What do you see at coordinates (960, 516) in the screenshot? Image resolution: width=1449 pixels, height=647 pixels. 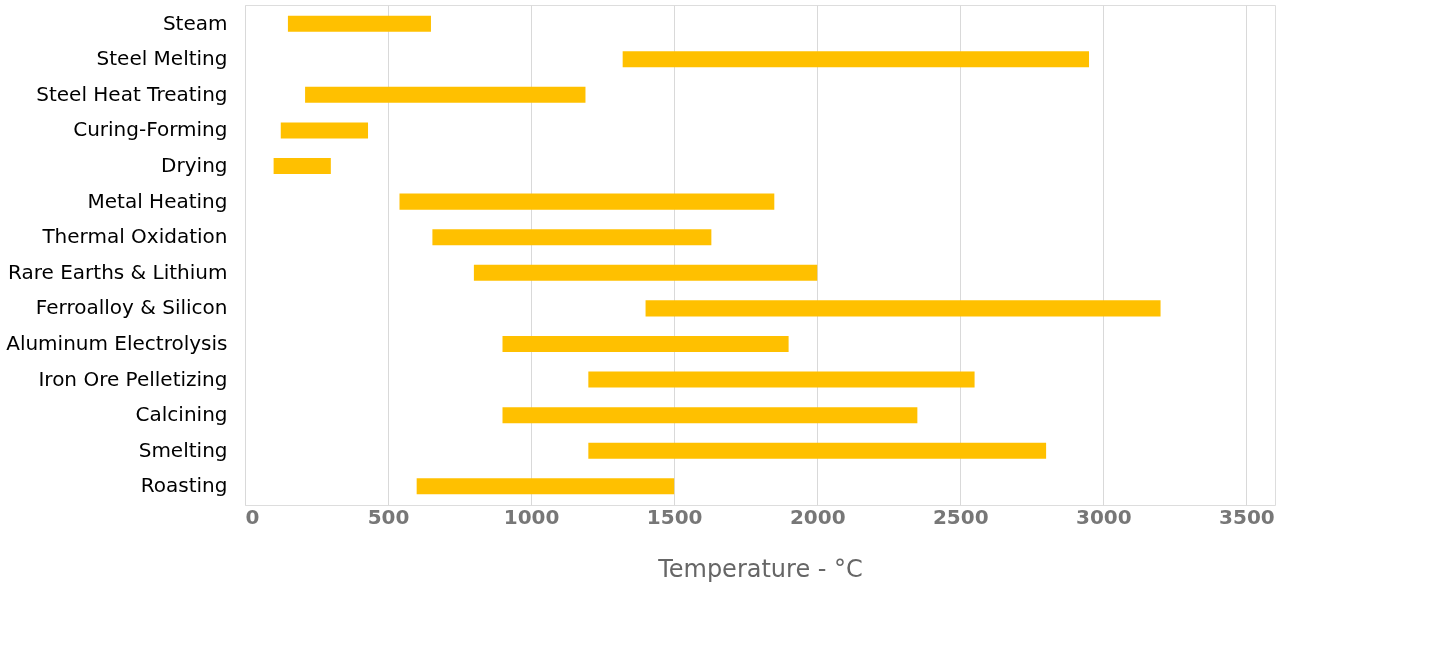 I see `x-tick-label: 2500` at bounding box center [960, 516].